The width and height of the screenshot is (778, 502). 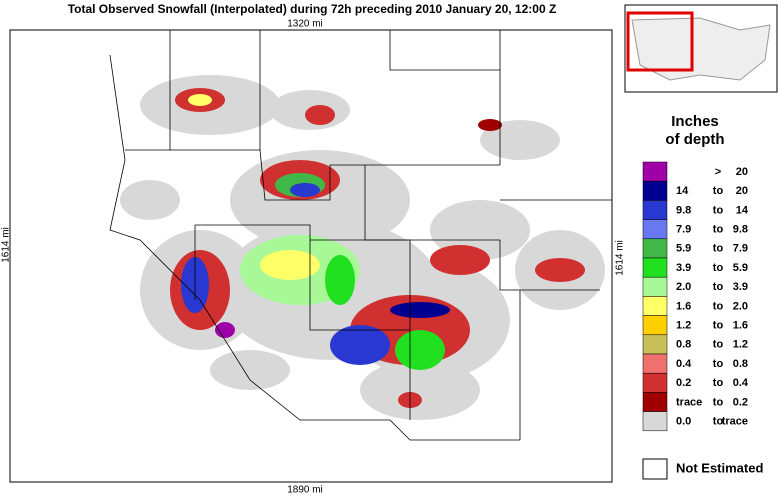 I want to click on inset-region, so click(x=660, y=41).